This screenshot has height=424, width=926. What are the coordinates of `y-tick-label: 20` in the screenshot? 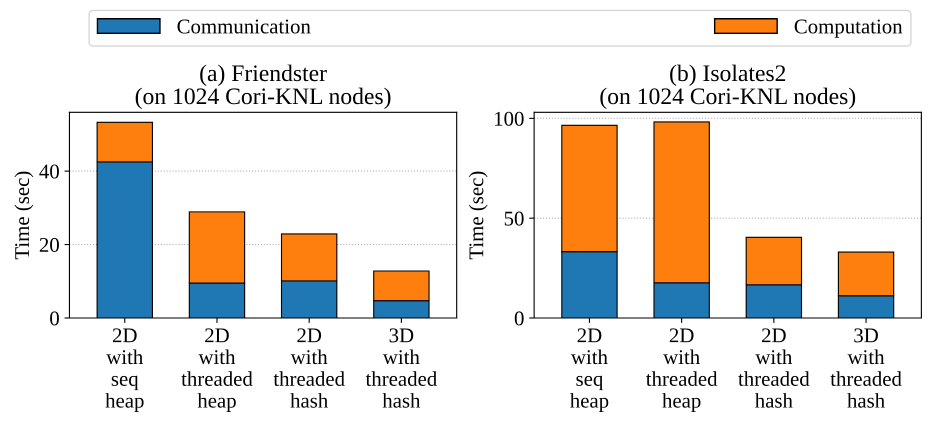 It's located at (49, 245).